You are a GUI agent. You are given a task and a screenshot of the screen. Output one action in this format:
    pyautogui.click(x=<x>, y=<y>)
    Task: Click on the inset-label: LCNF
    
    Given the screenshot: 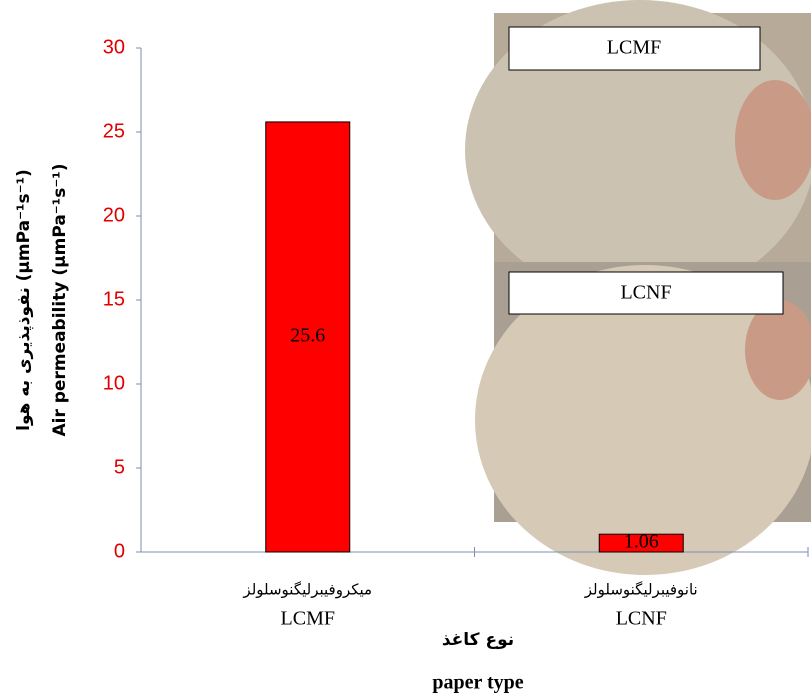 What is the action you would take?
    pyautogui.click(x=645, y=293)
    